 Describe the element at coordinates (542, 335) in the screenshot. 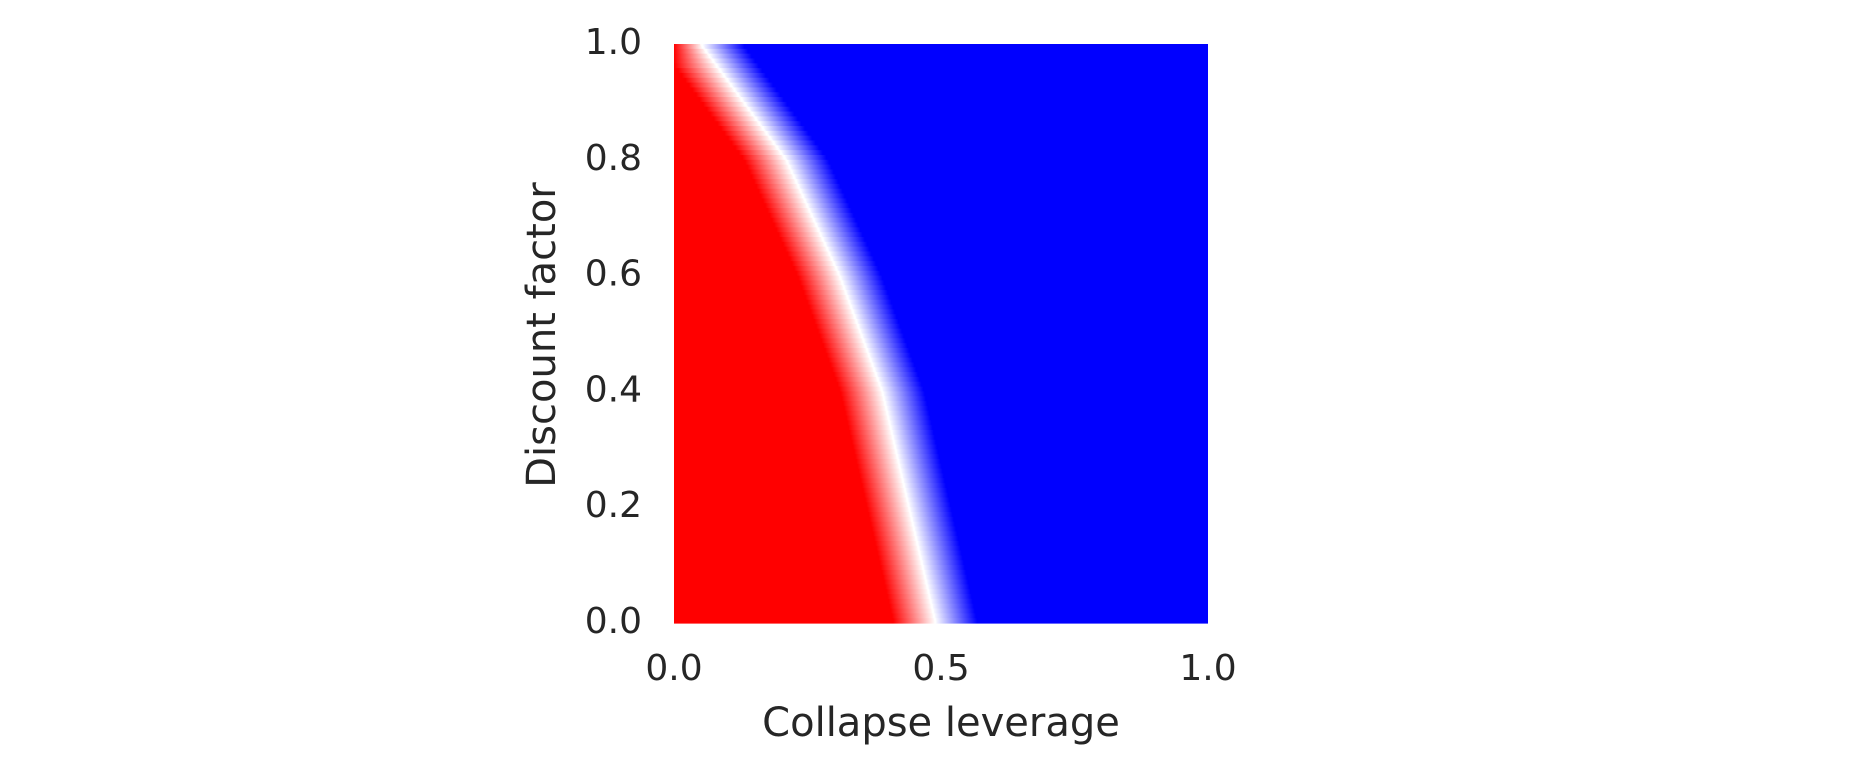

I see `y-axis-label: Discount factor` at that location.